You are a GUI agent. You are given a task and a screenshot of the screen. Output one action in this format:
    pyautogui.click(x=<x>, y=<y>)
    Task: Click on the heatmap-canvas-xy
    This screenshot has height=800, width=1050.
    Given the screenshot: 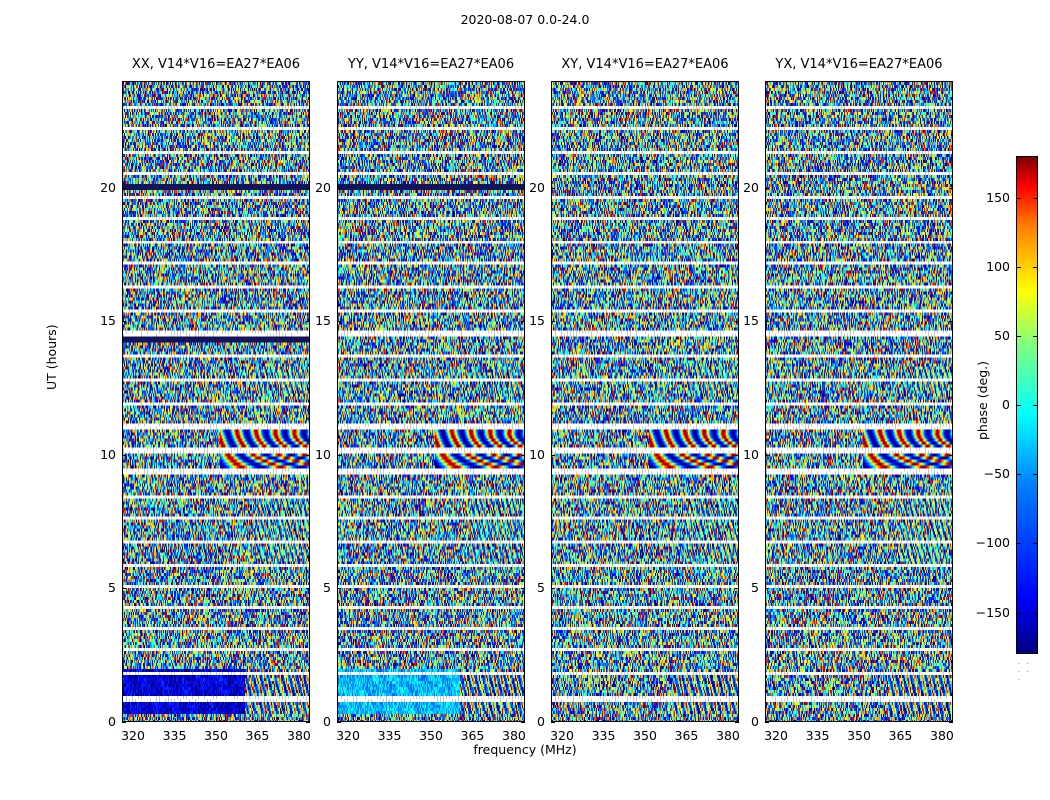 What is the action you would take?
    pyautogui.click(x=645, y=401)
    